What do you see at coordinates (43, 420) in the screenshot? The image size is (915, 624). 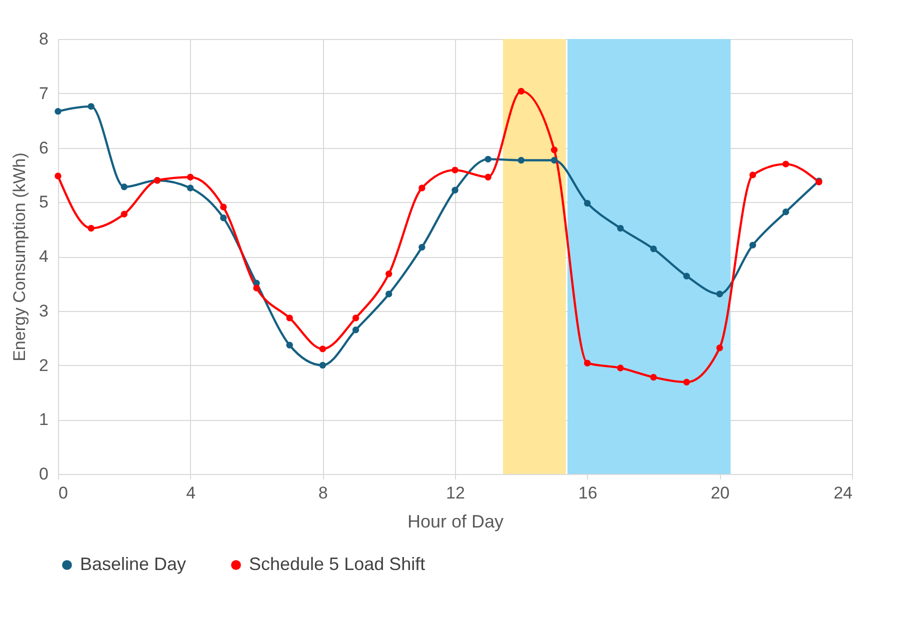 I see `y-tick-label: 1` at bounding box center [43, 420].